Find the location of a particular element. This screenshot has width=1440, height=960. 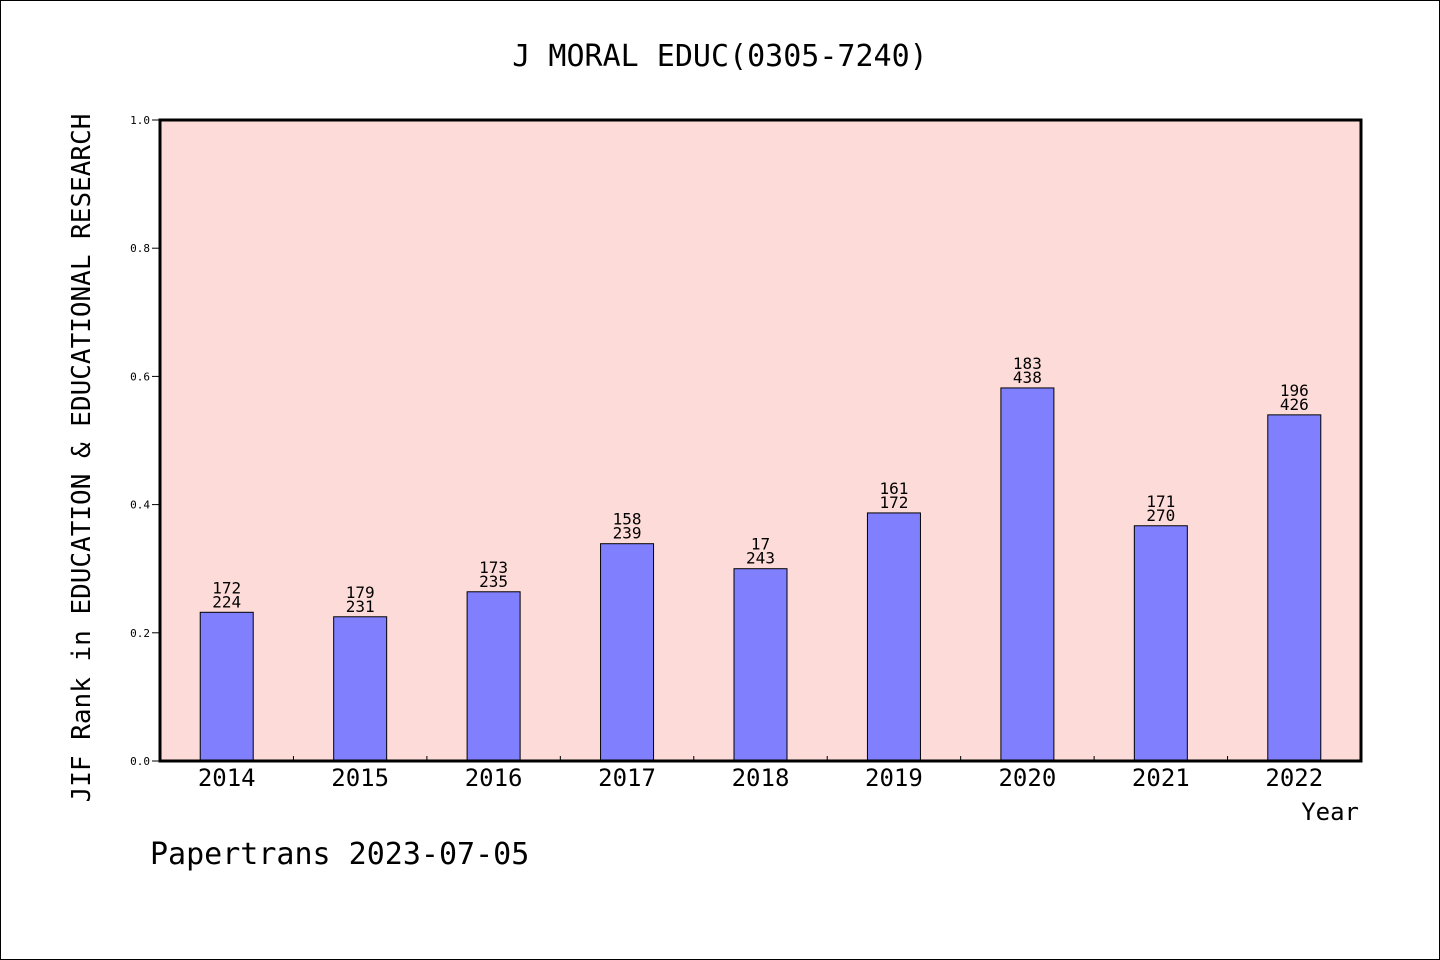

bar-total-label: 438 is located at coordinates (1027, 377).